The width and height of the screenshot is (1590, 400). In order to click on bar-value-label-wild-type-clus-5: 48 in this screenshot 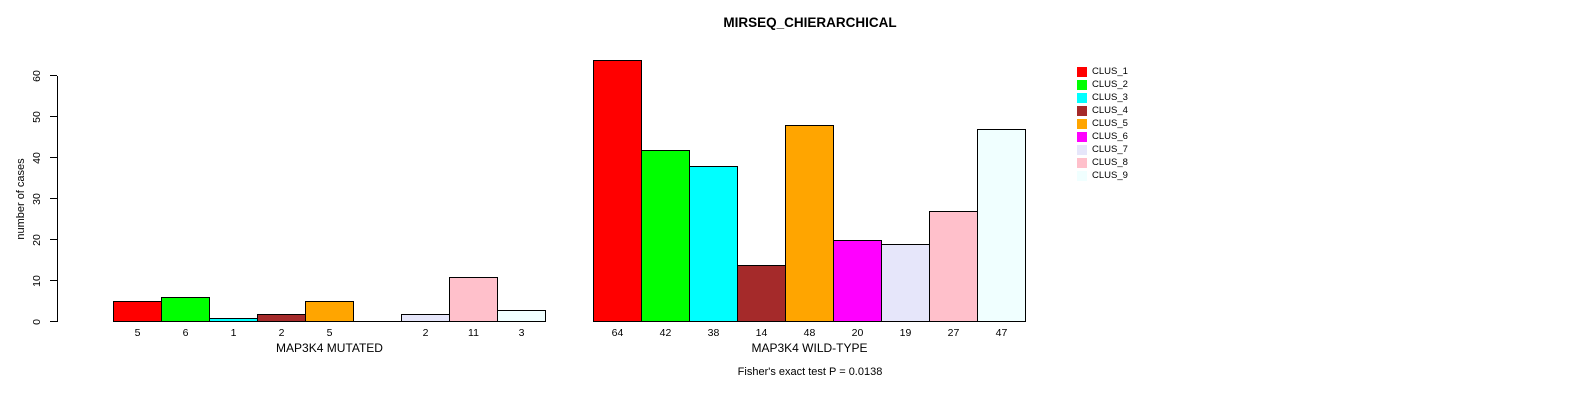, I will do `click(809, 333)`.